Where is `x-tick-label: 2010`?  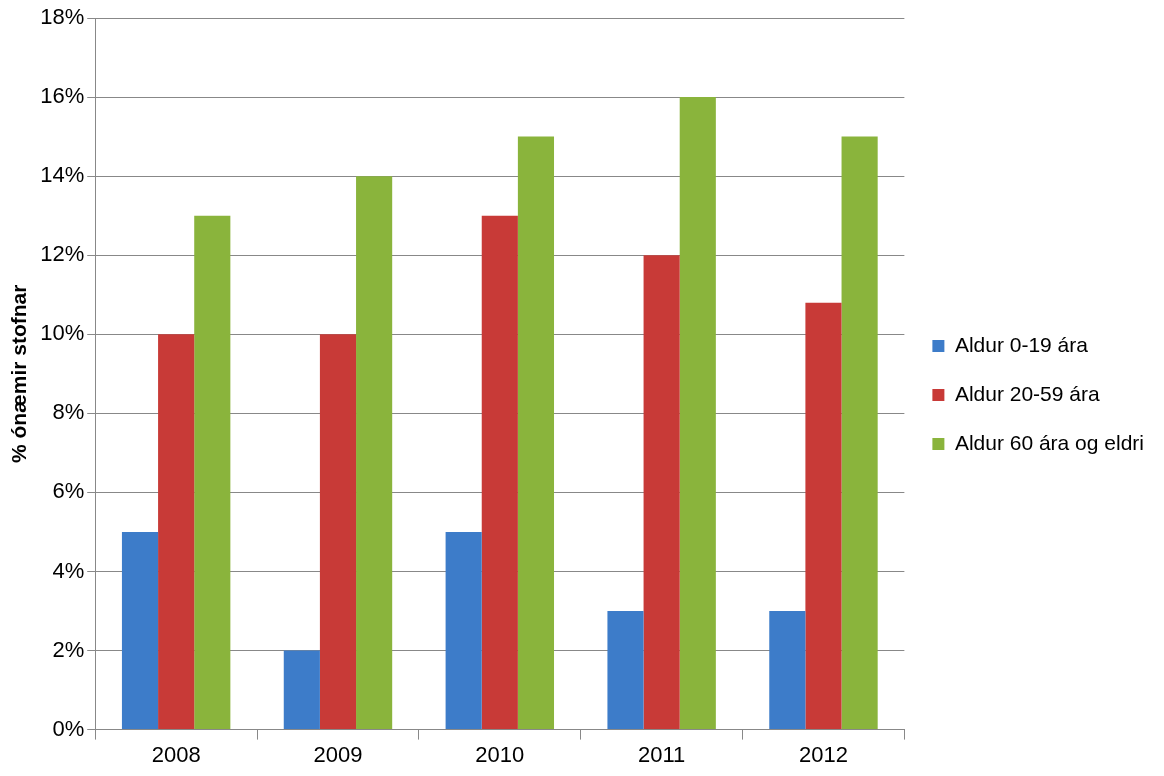
x-tick-label: 2010 is located at coordinates (500, 754).